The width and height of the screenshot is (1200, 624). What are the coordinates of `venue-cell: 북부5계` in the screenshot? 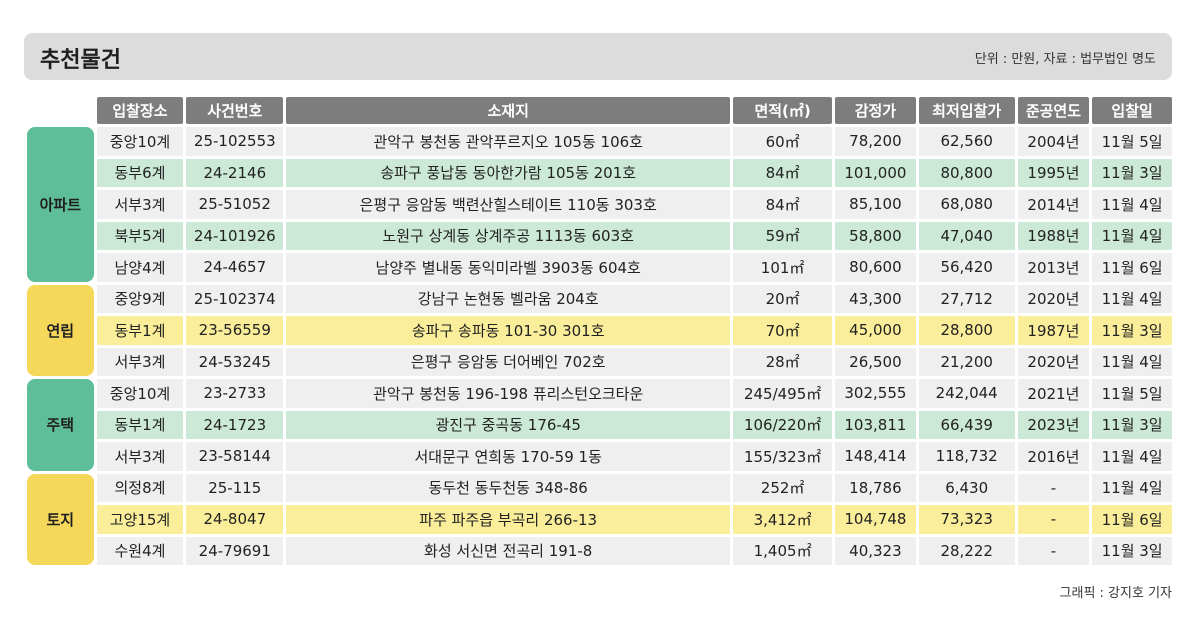 It's located at (140, 235).